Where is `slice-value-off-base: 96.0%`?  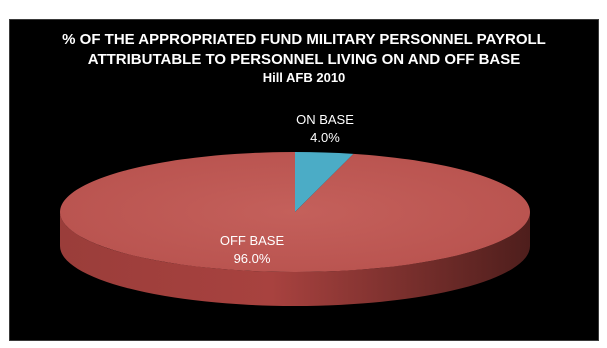 slice-value-off-base: 96.0% is located at coordinates (252, 258).